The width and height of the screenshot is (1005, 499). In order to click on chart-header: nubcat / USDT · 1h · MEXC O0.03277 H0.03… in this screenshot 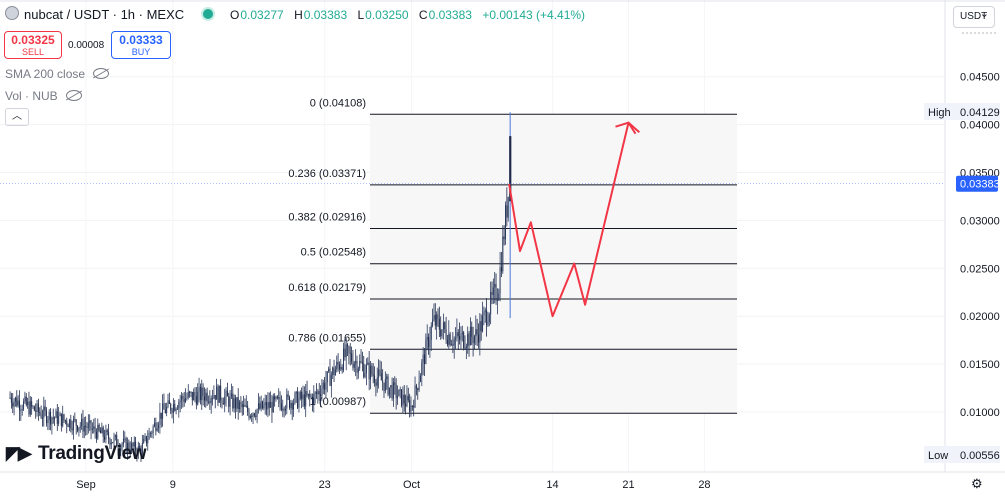, I will do `click(470, 14)`.